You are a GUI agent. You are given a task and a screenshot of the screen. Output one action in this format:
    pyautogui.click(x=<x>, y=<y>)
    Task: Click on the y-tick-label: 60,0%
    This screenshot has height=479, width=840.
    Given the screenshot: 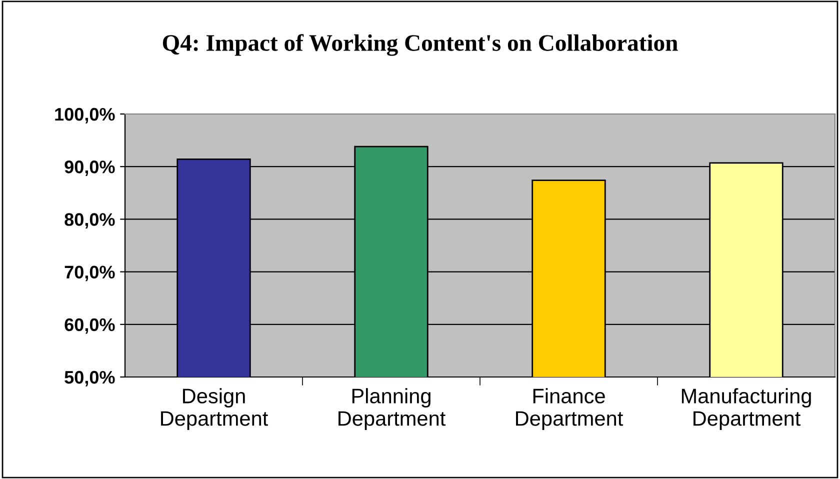 What is the action you would take?
    pyautogui.click(x=89, y=326)
    